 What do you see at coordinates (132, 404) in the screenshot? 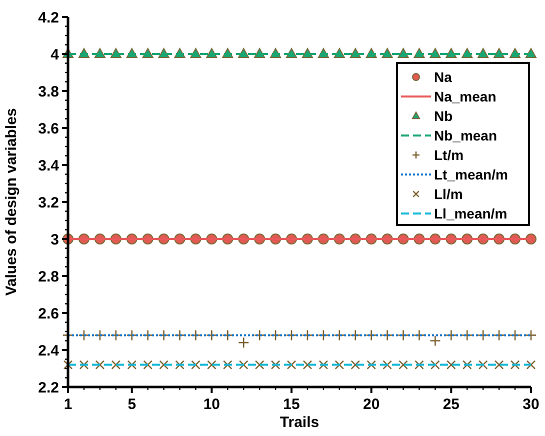
I see `x-tick-label: 5` at bounding box center [132, 404].